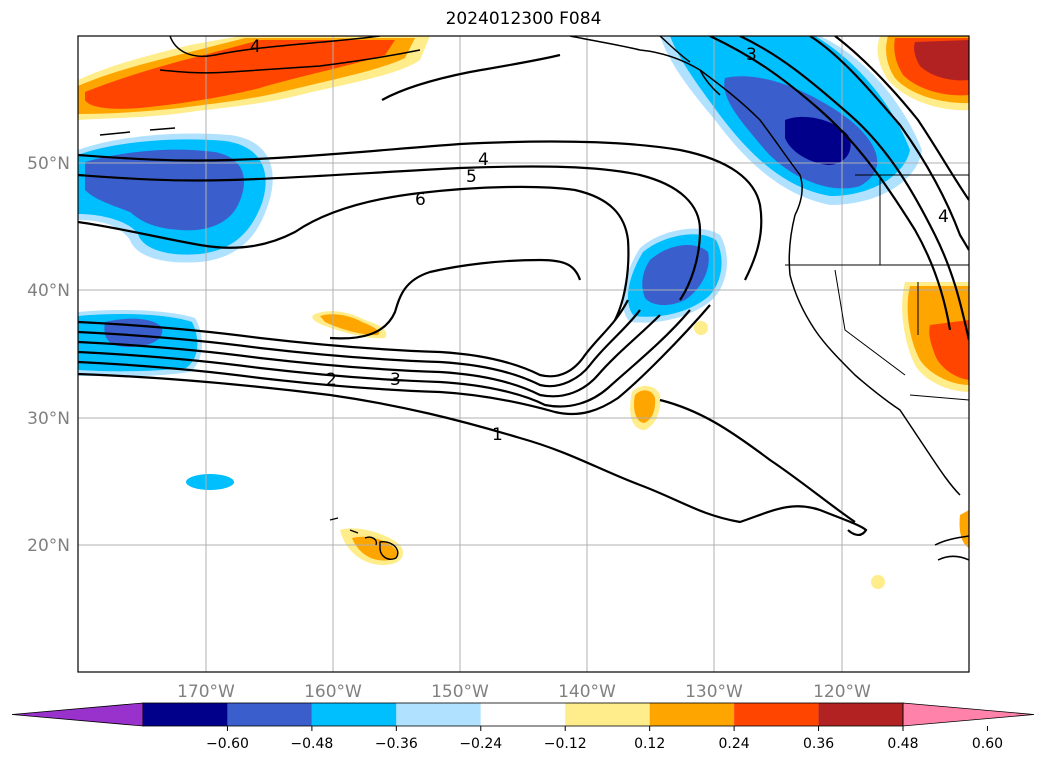 The image size is (1047, 765). What do you see at coordinates (48, 546) in the screenshot?
I see `lat-label: 20°N` at bounding box center [48, 546].